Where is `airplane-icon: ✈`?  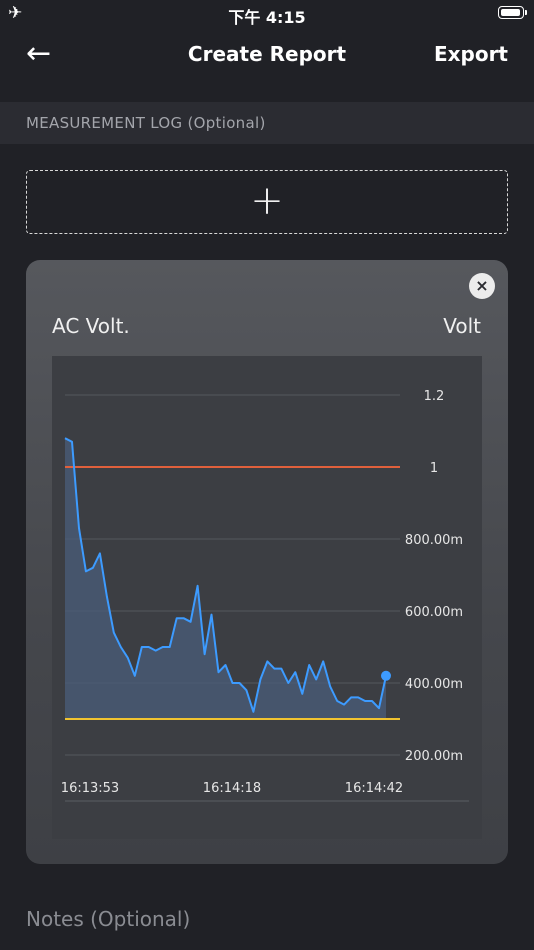 airplane-icon: ✈ is located at coordinates (15, 13).